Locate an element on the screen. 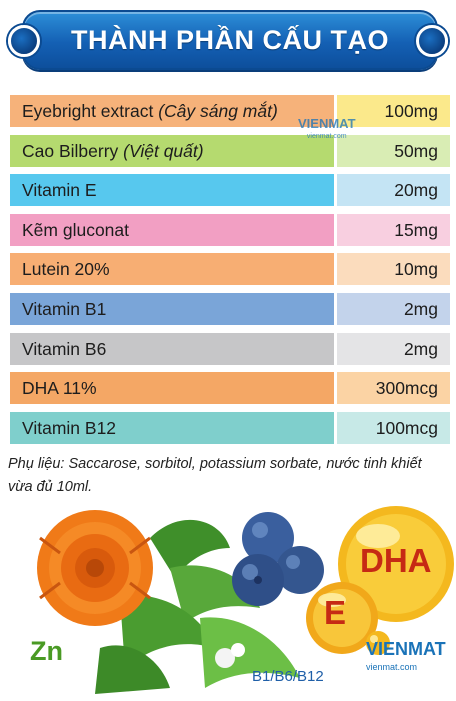  ingredient-name: Vitamin B12 is located at coordinates (69, 427).